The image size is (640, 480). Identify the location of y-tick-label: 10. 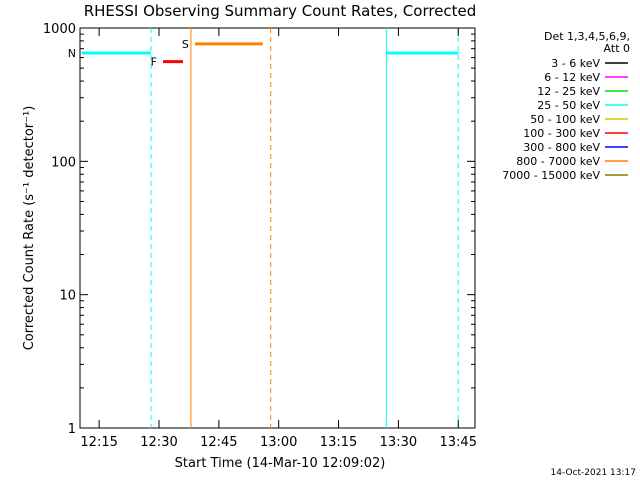
(67, 296).